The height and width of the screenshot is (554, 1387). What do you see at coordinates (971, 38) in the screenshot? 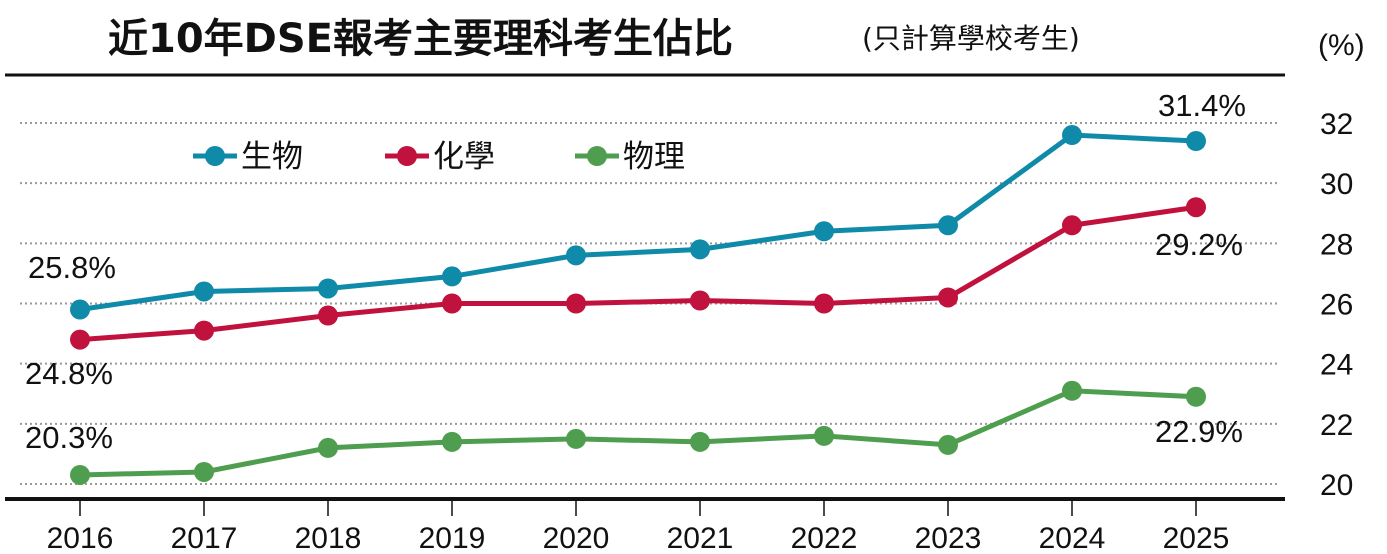
I see `chart-subtitle: (只計算學校考生)` at bounding box center [971, 38].